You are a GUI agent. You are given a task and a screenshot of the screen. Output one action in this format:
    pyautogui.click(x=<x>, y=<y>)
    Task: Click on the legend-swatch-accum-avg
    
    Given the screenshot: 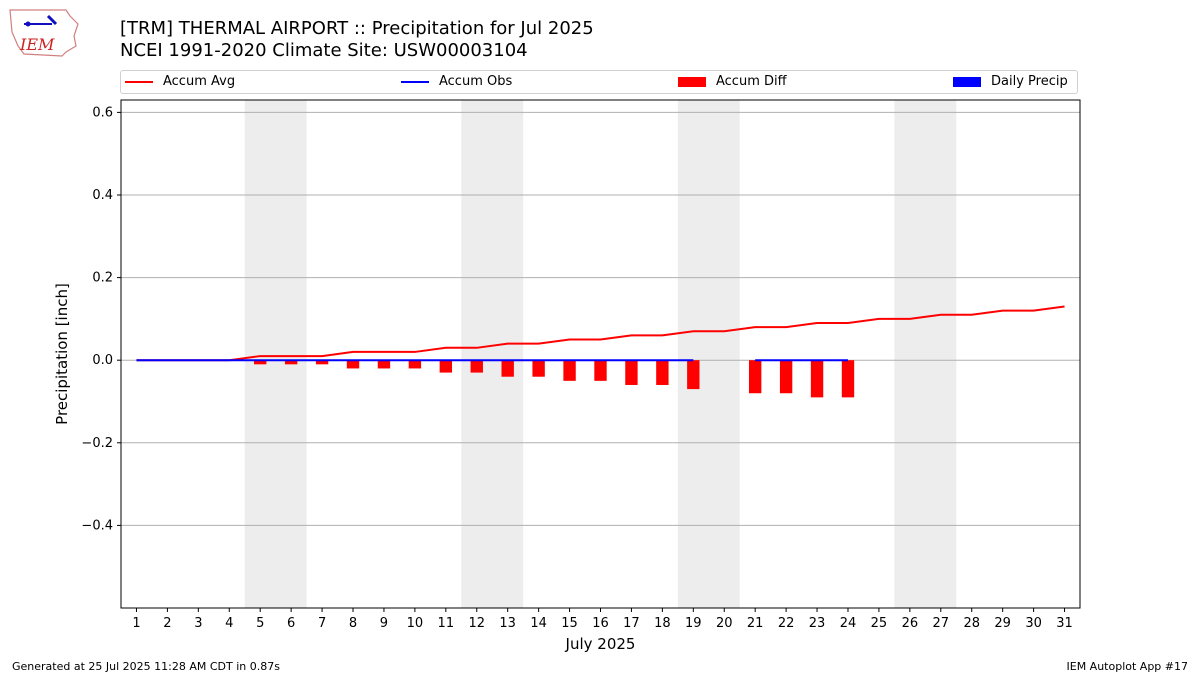 What is the action you would take?
    pyautogui.click(x=139, y=81)
    